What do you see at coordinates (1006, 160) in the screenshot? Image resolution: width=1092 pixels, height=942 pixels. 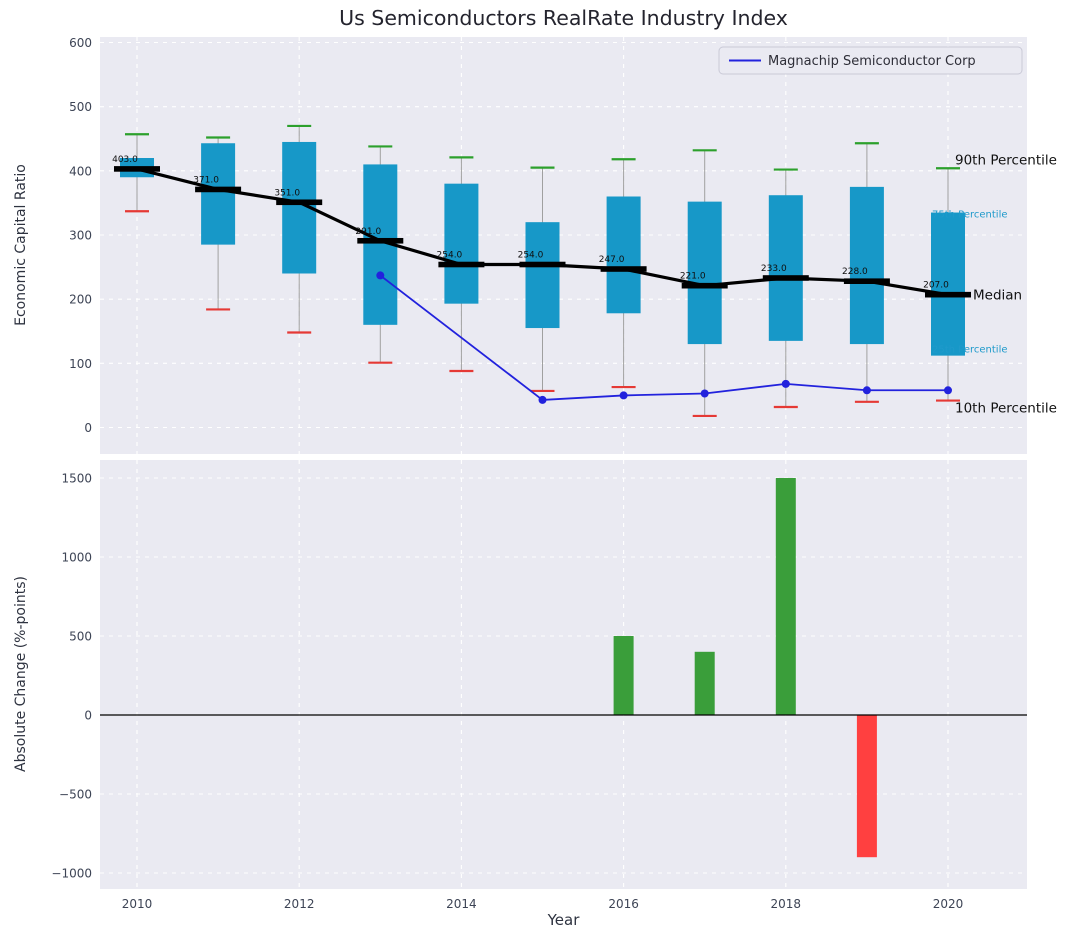 I see `annotation-p90: 90th Percentile` at bounding box center [1006, 160].